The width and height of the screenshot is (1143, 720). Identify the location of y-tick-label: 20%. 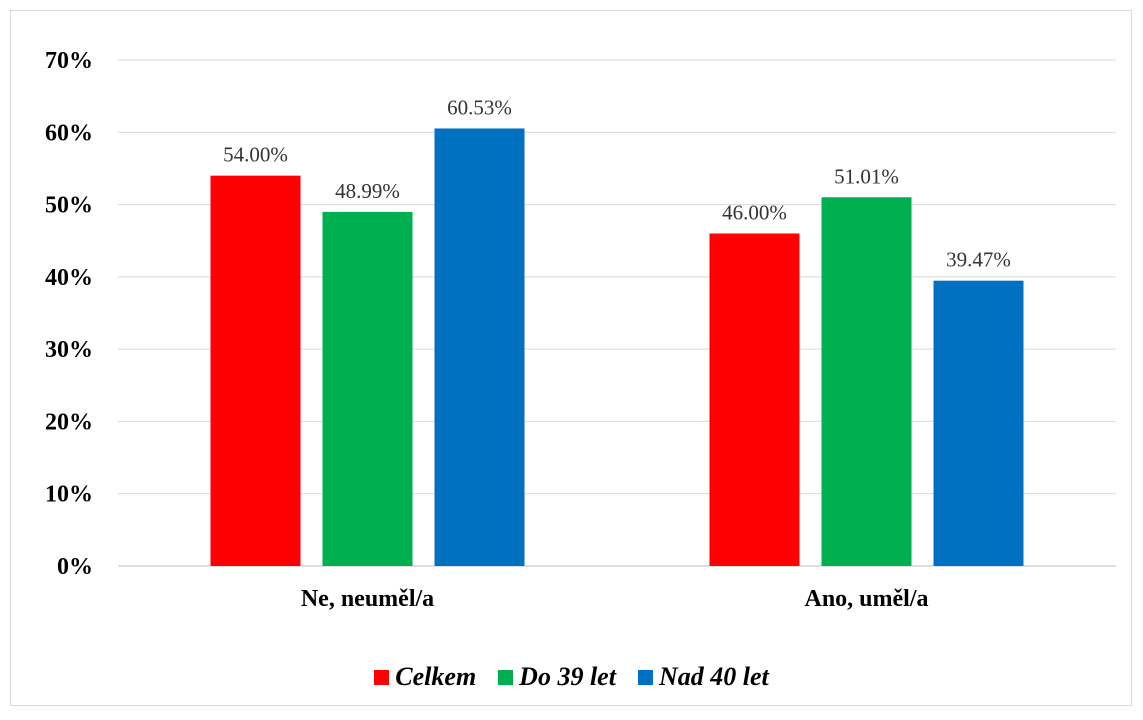
(69, 422).